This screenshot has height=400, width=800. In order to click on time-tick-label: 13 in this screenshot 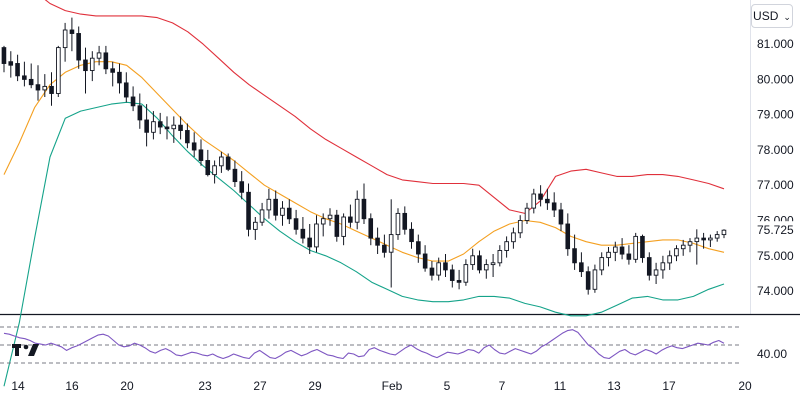, I will do `click(614, 386)`.